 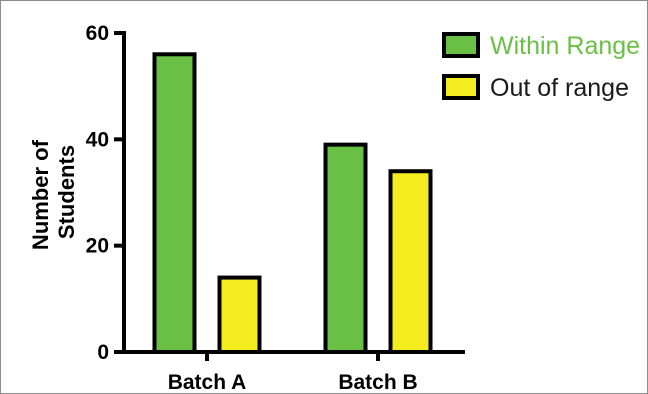 What do you see at coordinates (461, 45) in the screenshot?
I see `legend-swatch-within-range` at bounding box center [461, 45].